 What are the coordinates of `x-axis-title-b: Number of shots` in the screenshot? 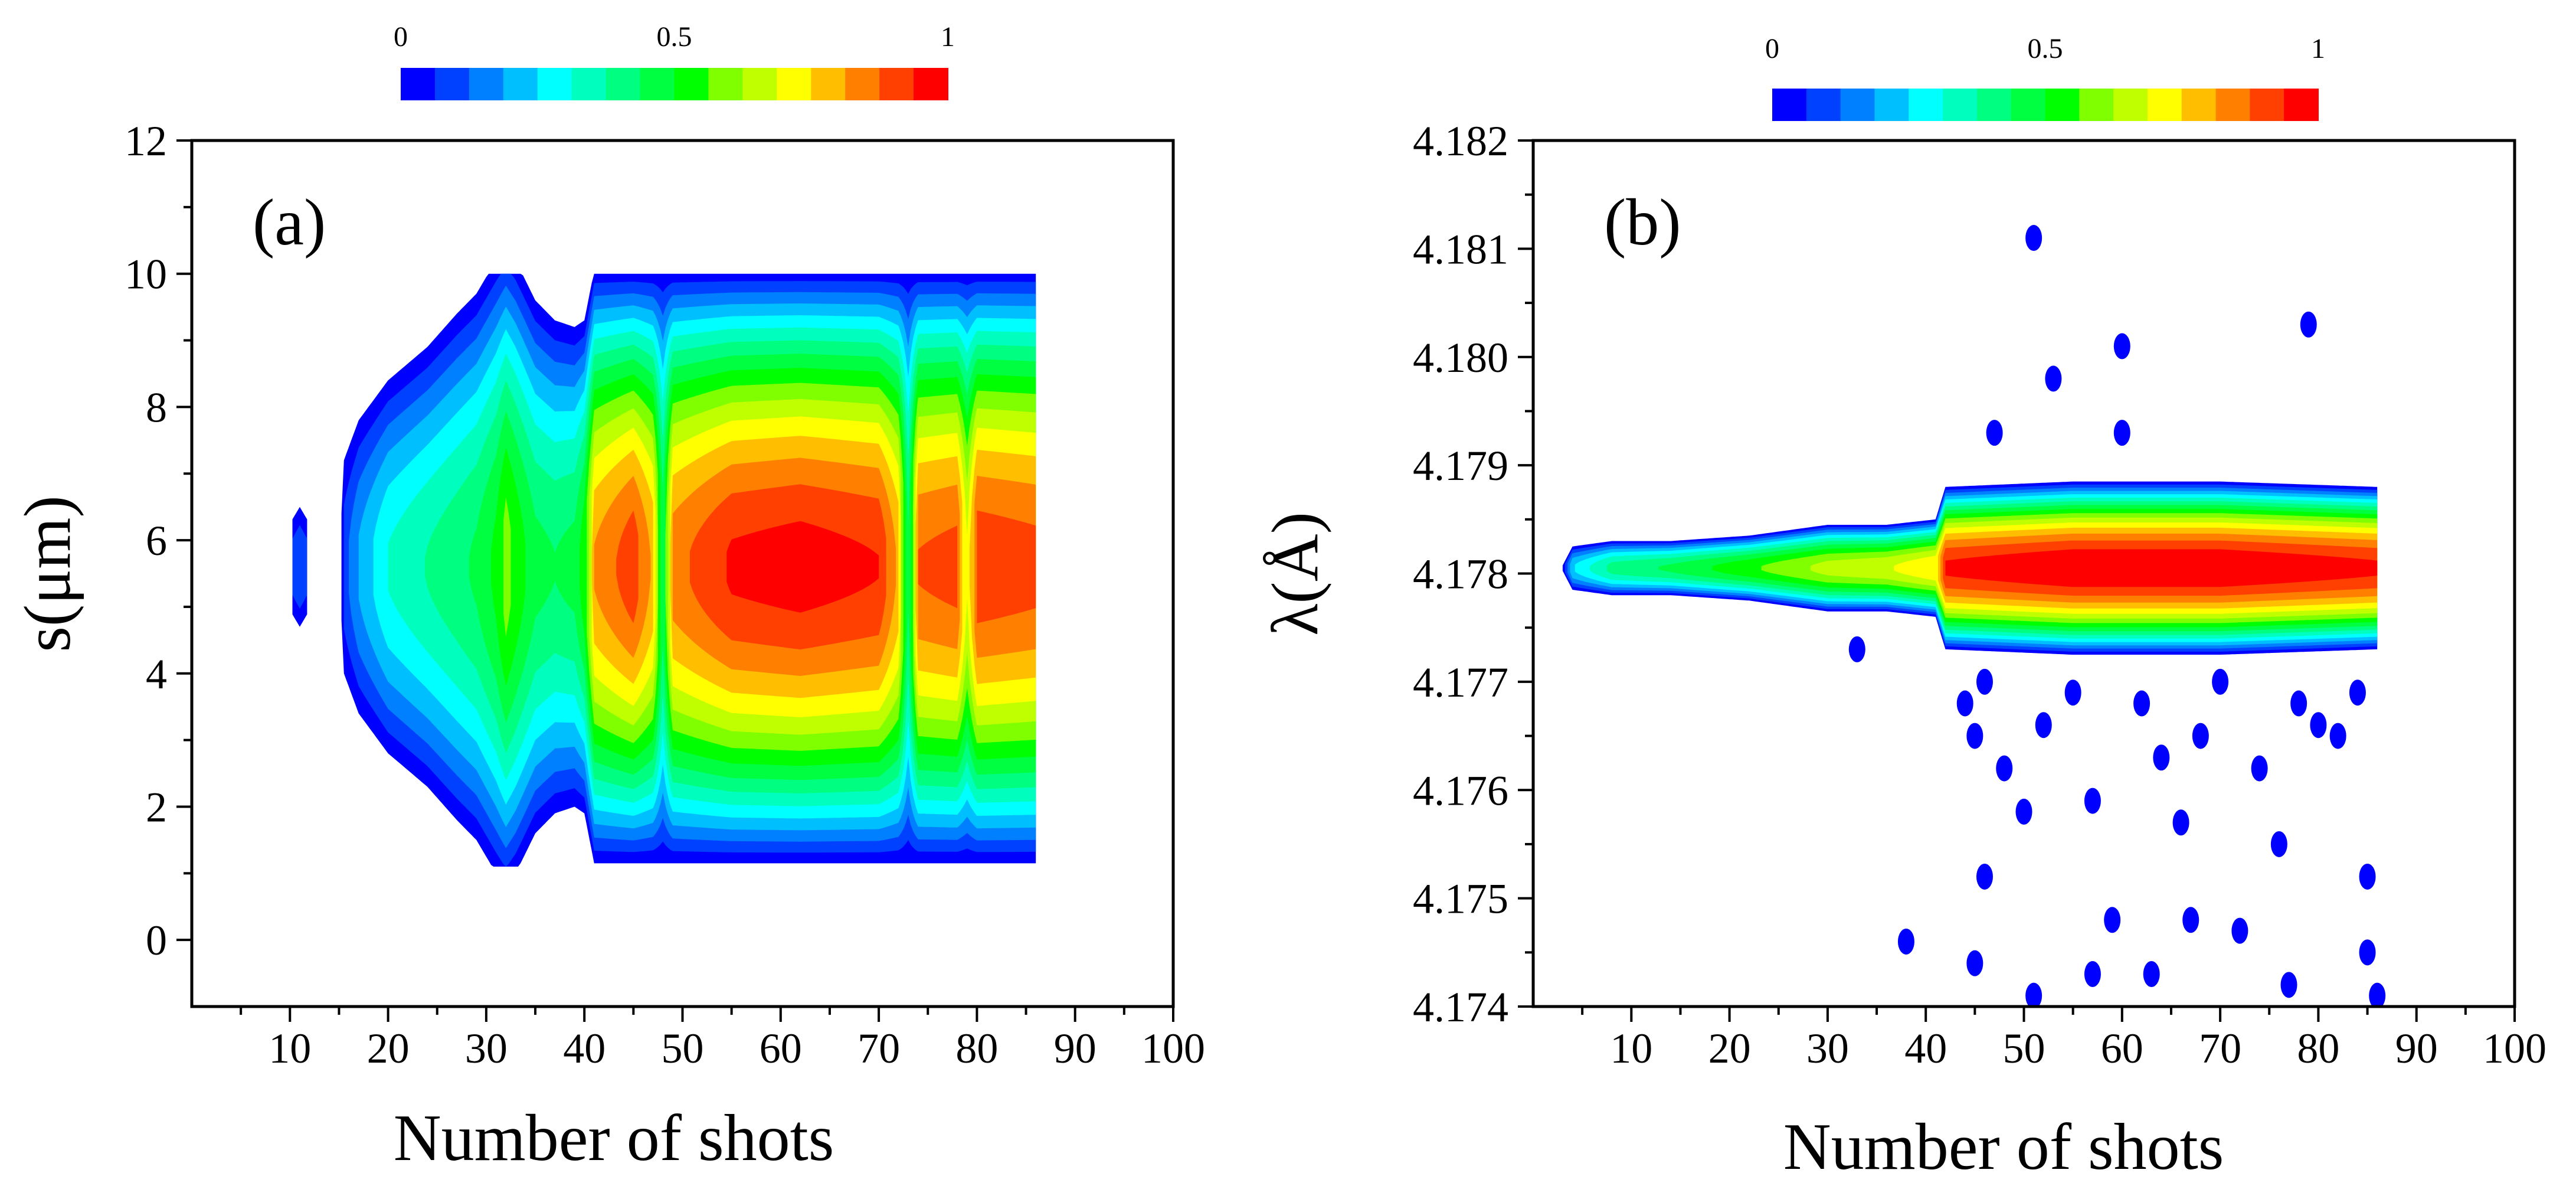 It's located at (2003, 1147).